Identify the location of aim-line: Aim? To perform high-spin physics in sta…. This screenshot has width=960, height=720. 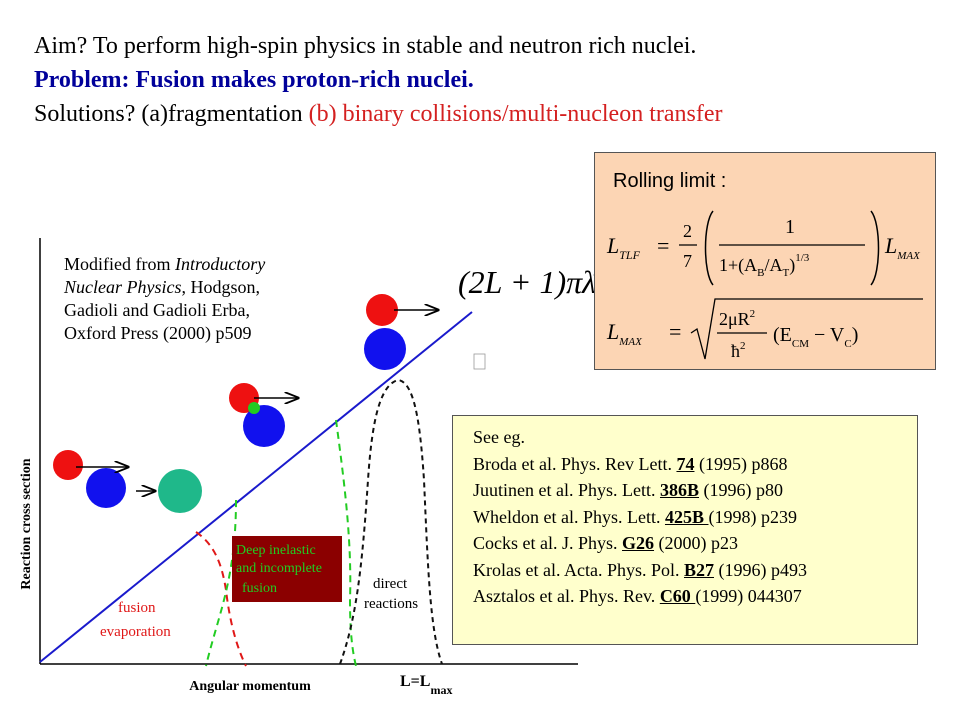
(365, 46).